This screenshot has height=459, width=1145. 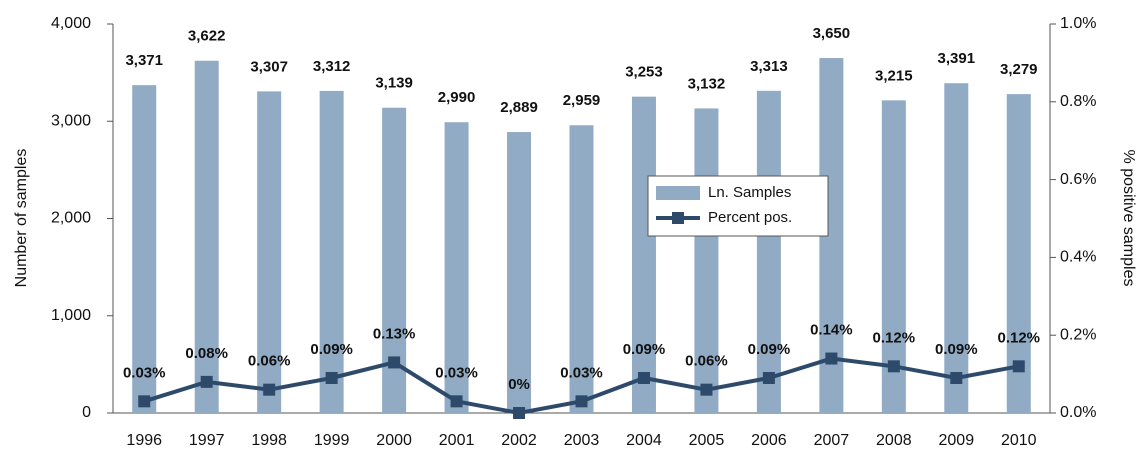 What do you see at coordinates (206, 353) in the screenshot?
I see `line-value-label: 0.08%` at bounding box center [206, 353].